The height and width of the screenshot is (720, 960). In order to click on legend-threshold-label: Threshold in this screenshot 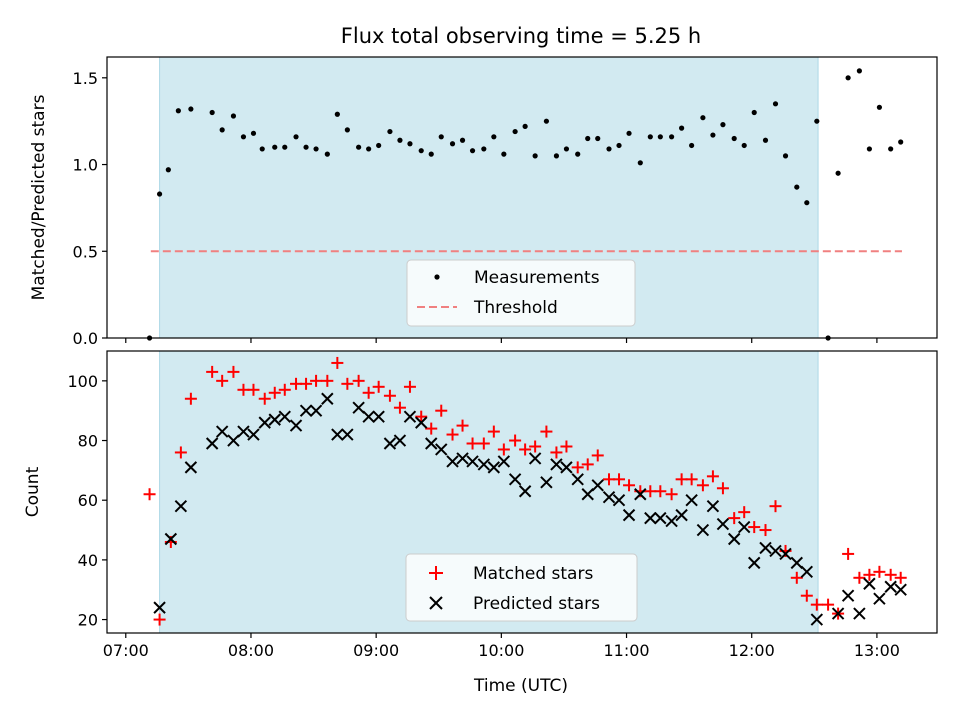, I will do `click(515, 308)`.